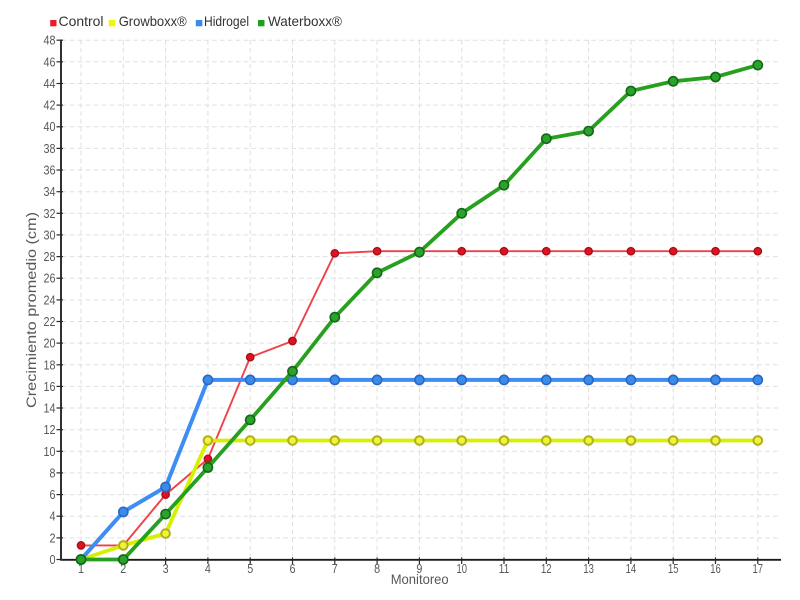 This screenshot has width=800, height=600. I want to click on svg-text: 38, so click(50, 148).